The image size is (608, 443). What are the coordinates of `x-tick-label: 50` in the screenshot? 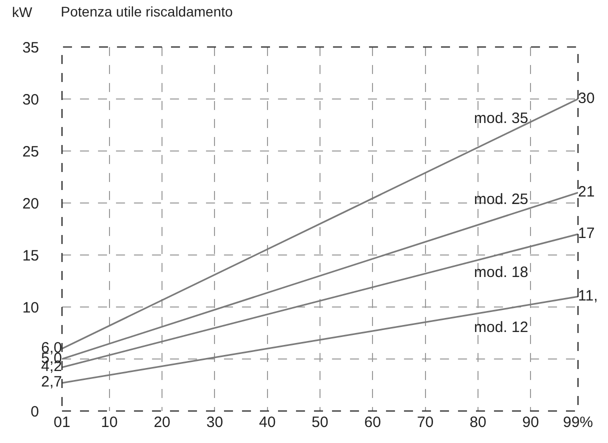 It's located at (320, 422).